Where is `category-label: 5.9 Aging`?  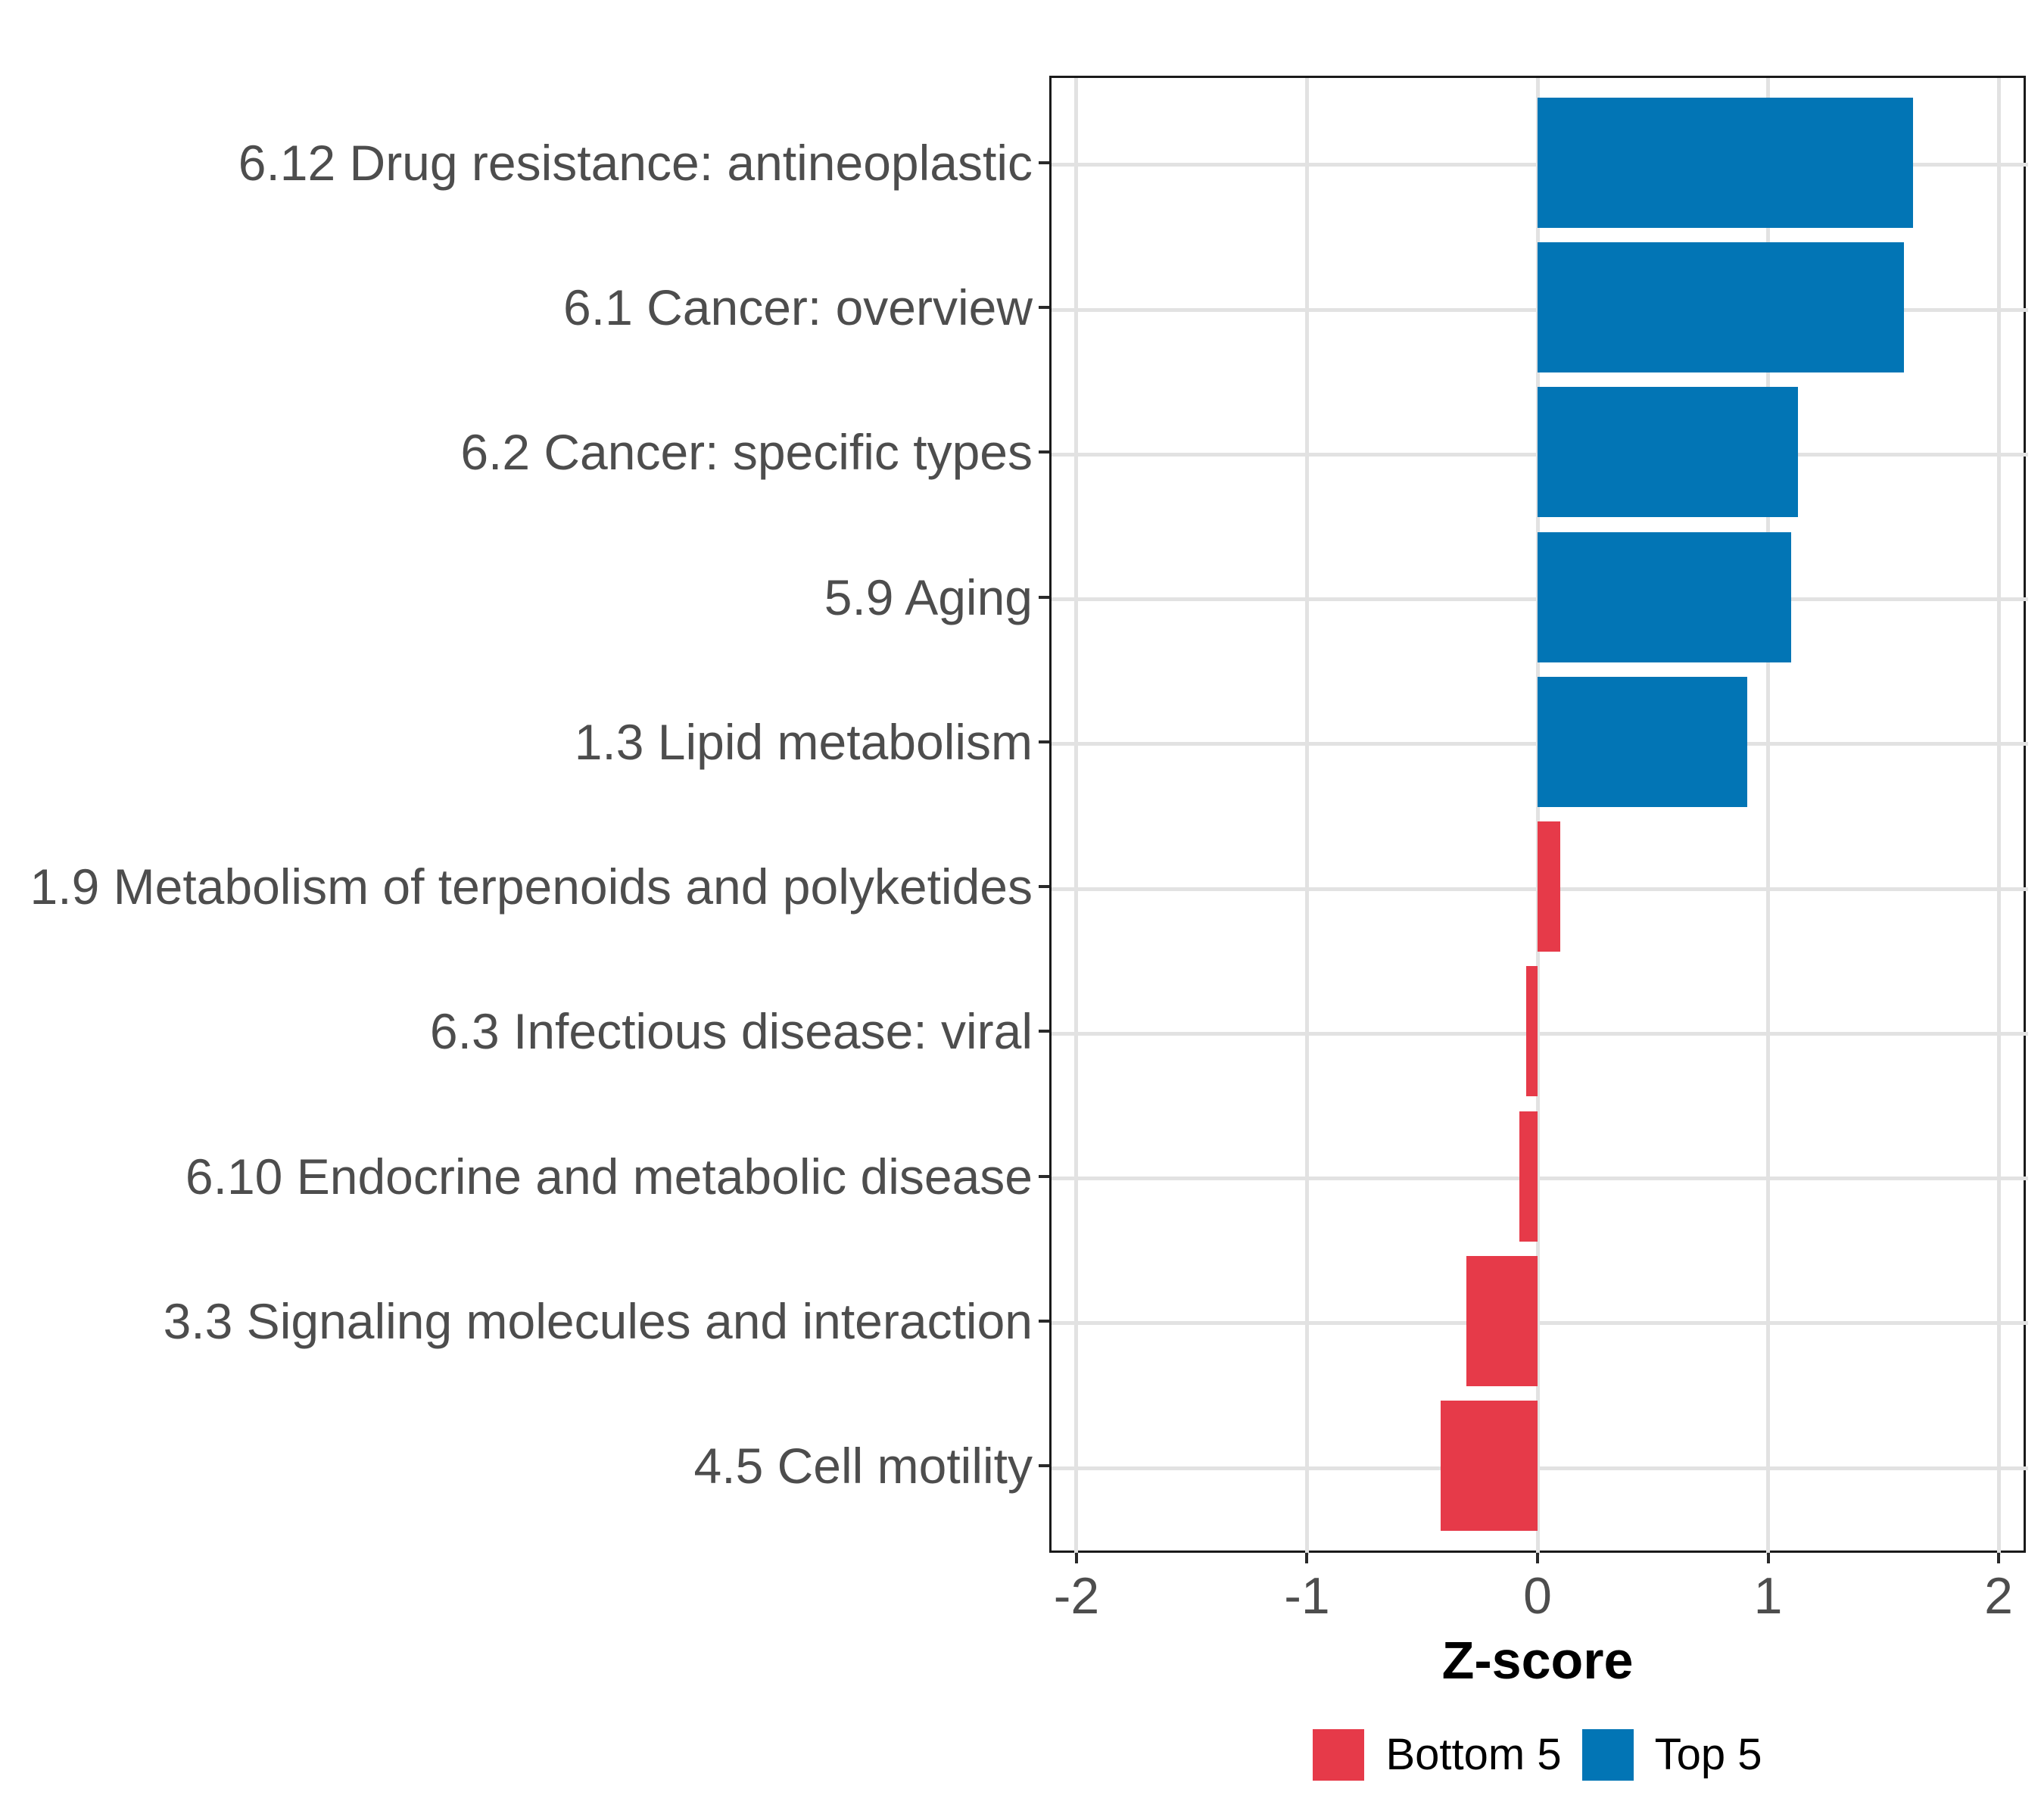 category-label: 5.9 Aging is located at coordinates (928, 597).